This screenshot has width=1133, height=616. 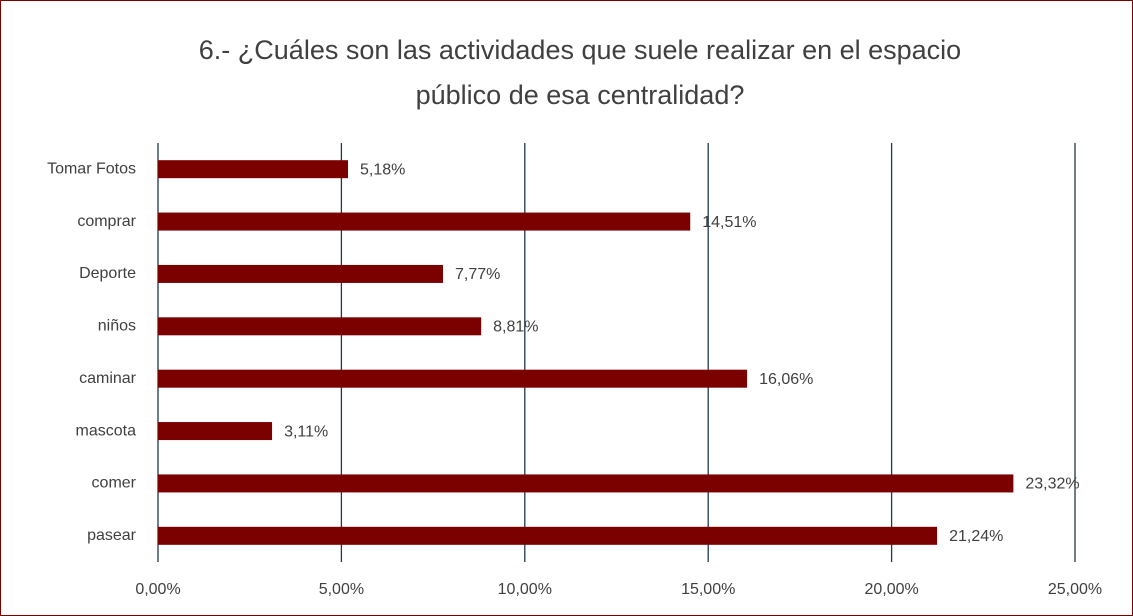 I want to click on y-tick-label: mascota, so click(x=106, y=430).